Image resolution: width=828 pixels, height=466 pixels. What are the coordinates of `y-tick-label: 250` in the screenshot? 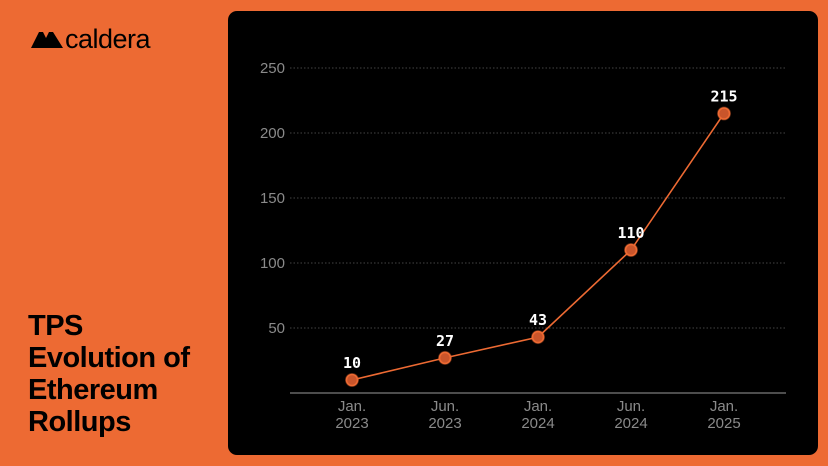 It's located at (272, 68).